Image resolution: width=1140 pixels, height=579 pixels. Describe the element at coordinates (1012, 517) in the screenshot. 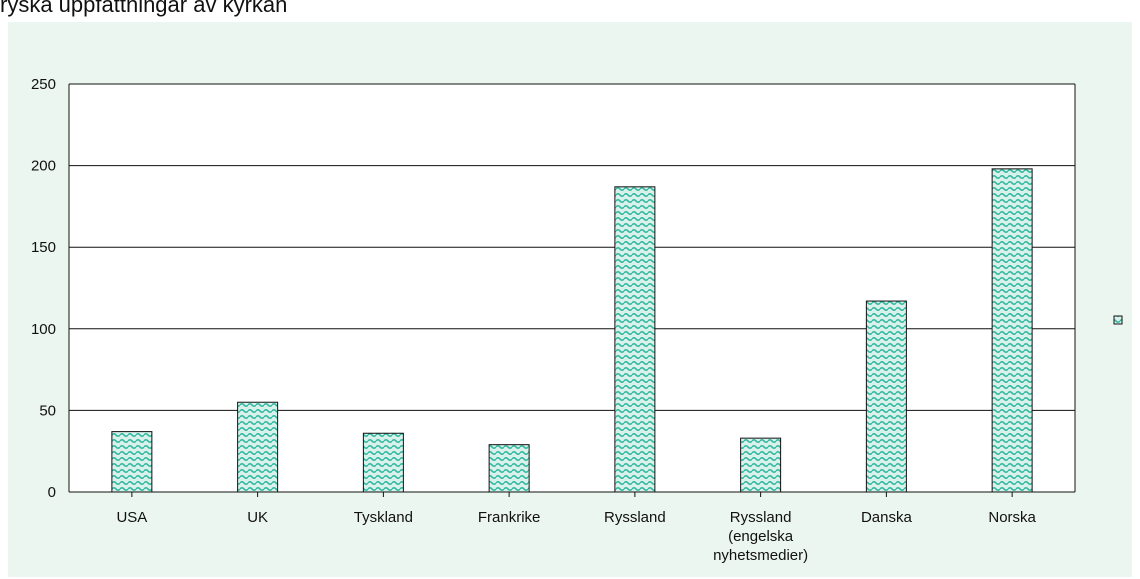

I see `x-tick-label: Norska` at that location.